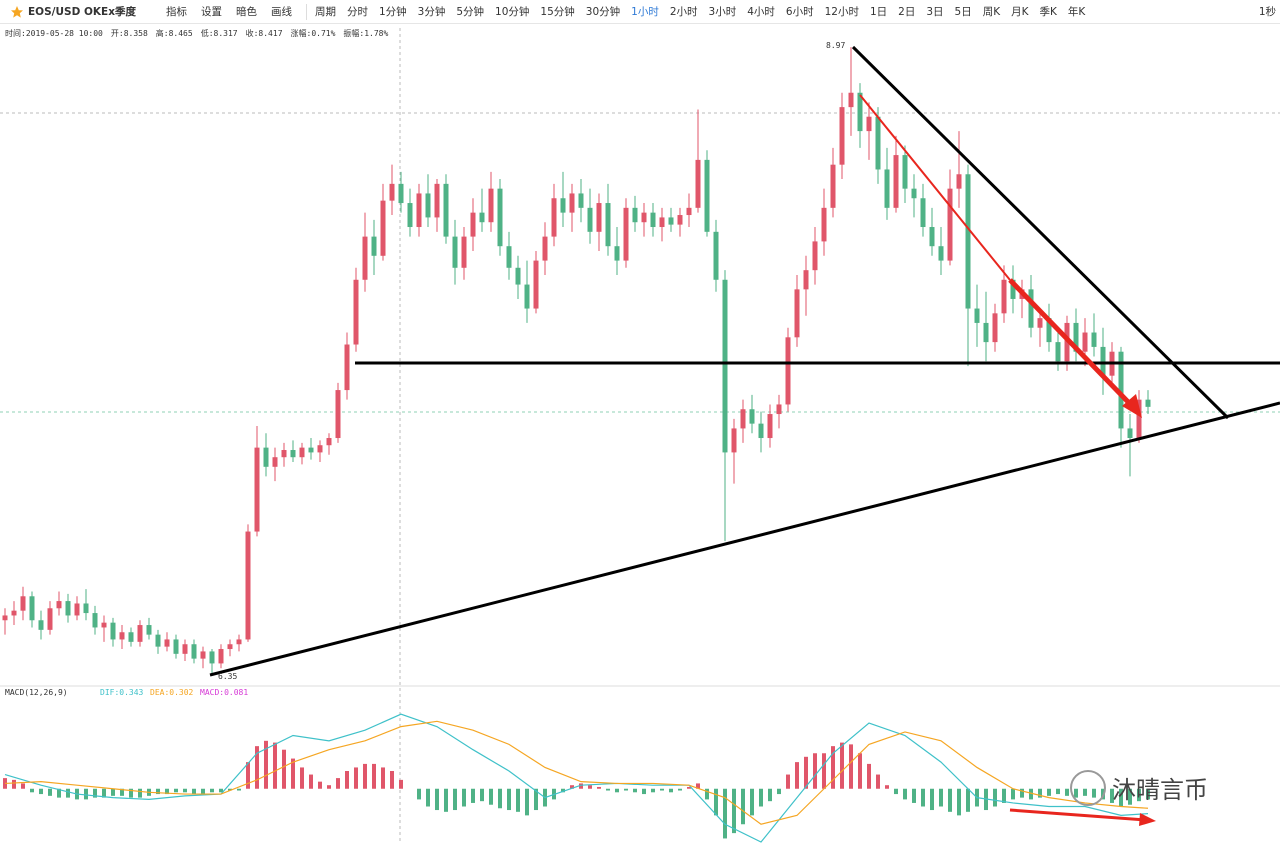 This screenshot has width=1280, height=844. Describe the element at coordinates (281, 12) in the screenshot. I see `tool-button: 画线` at that location.